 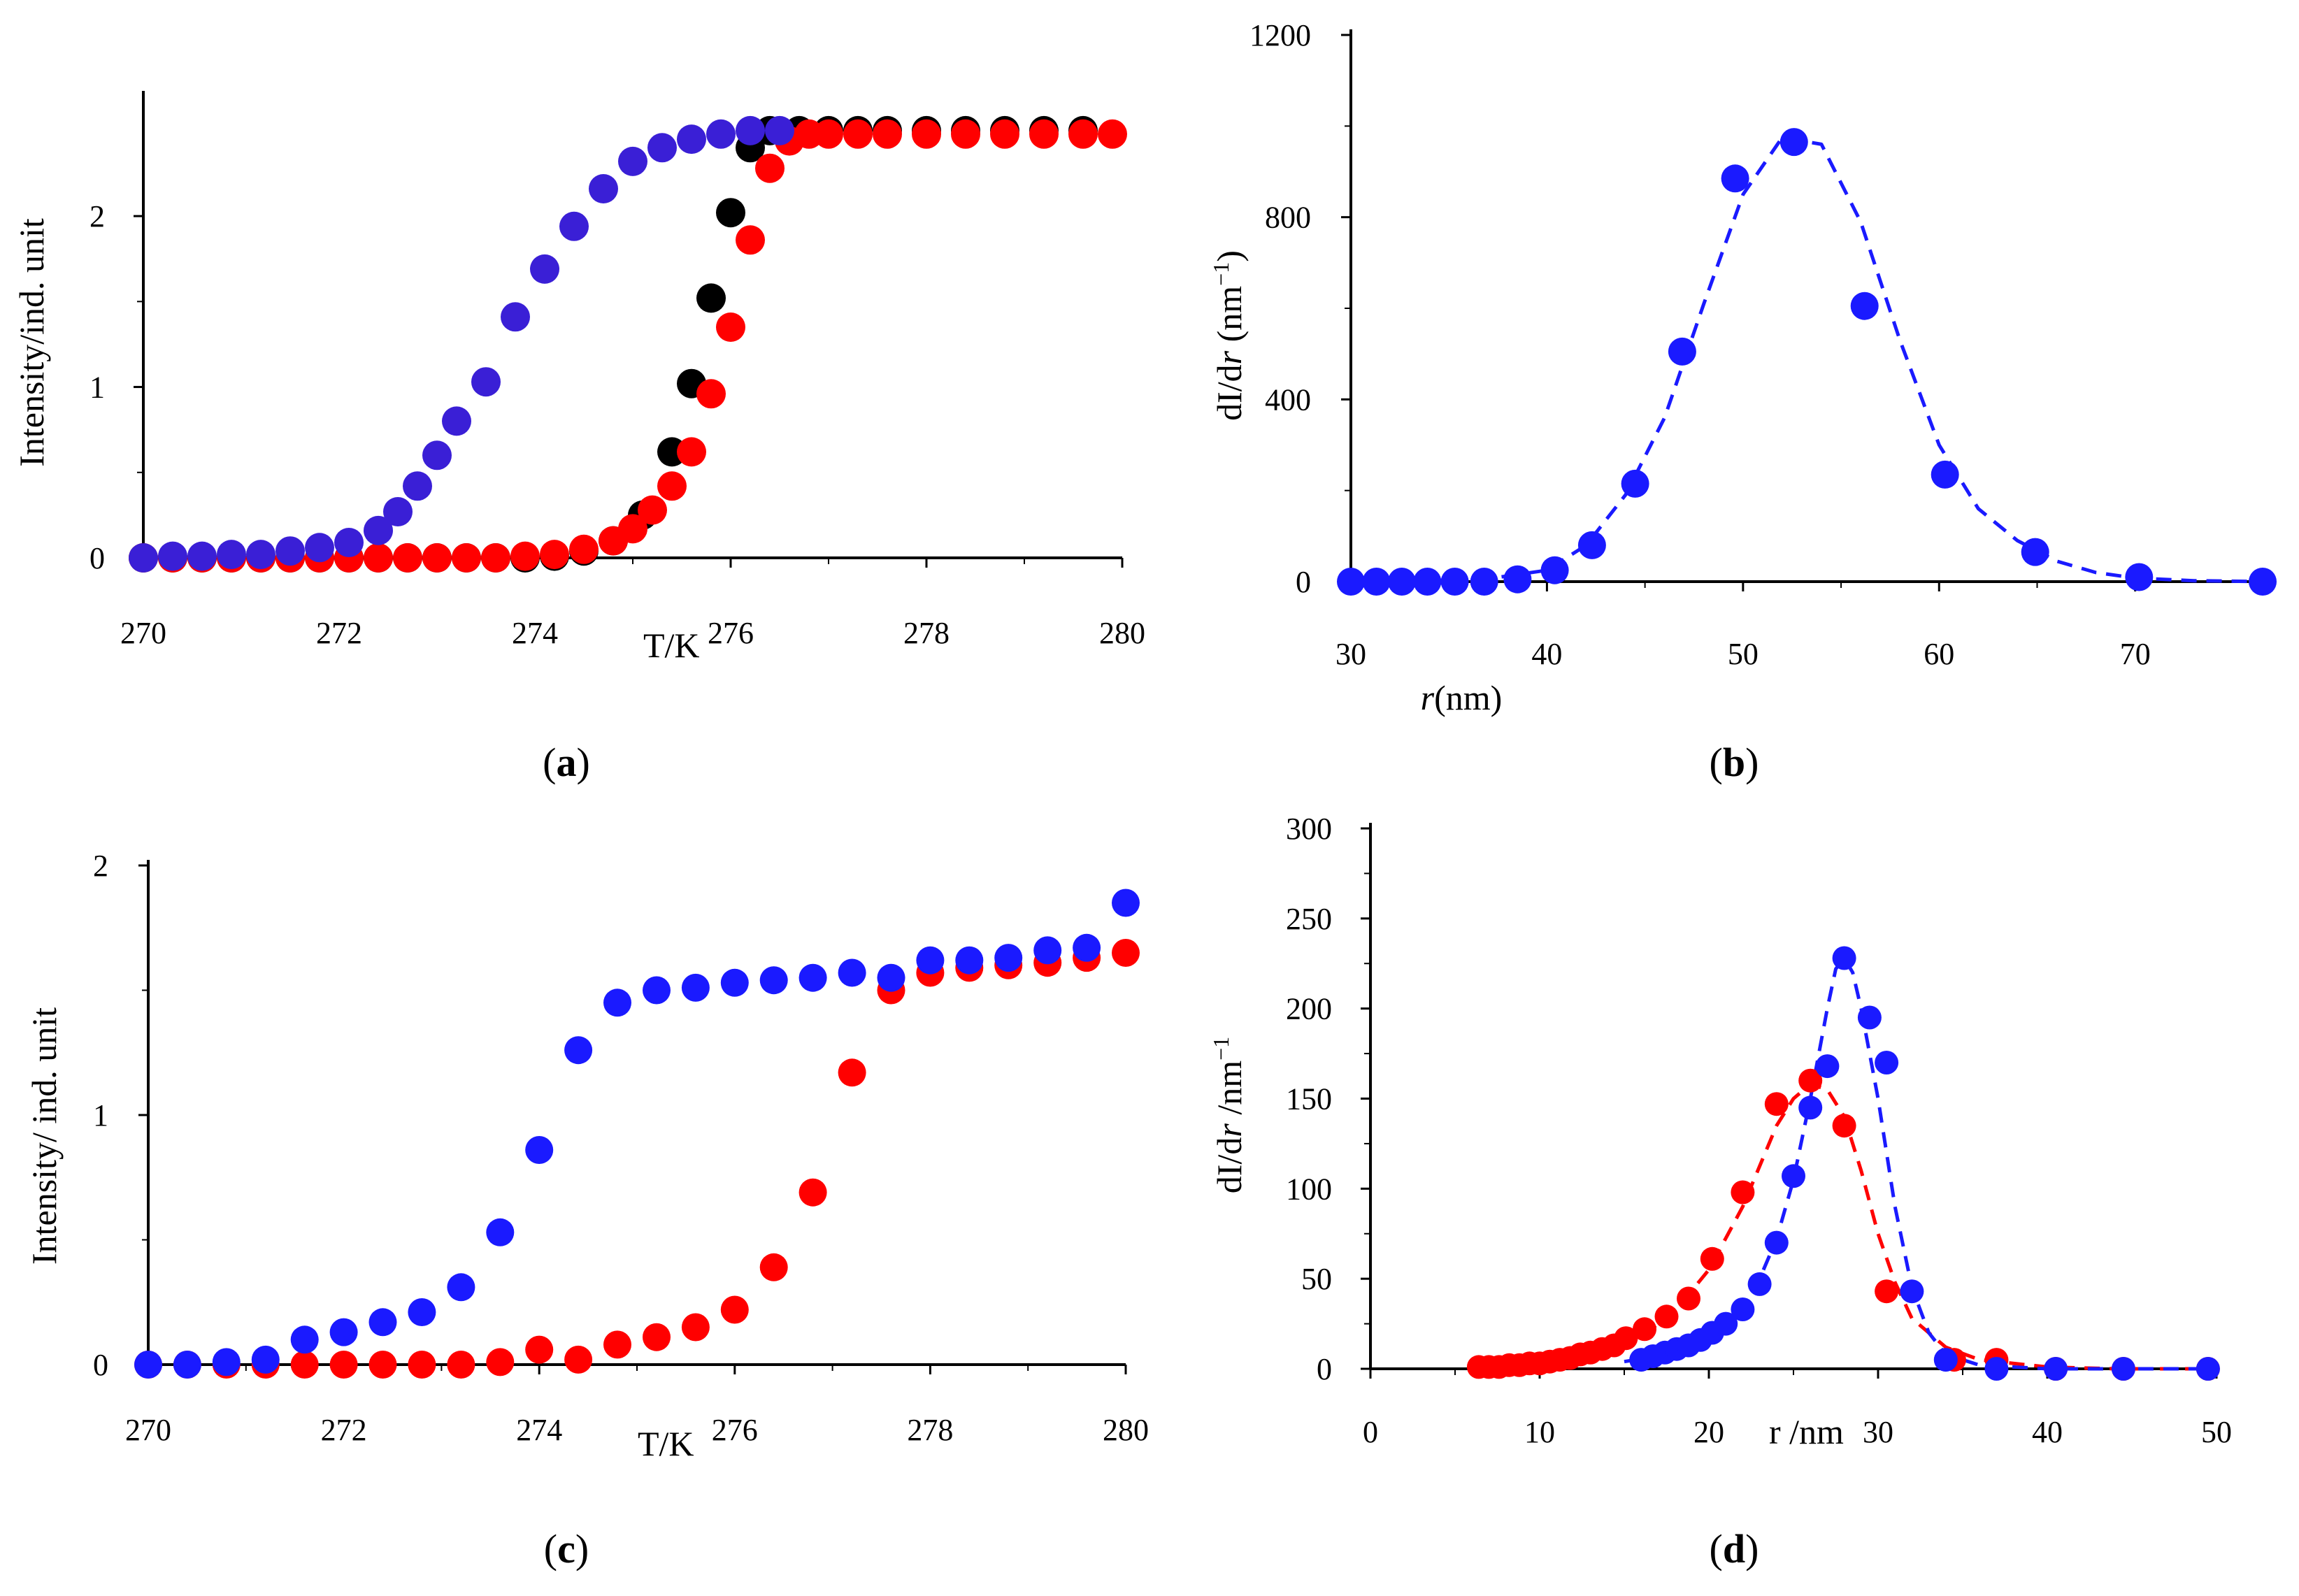 What do you see at coordinates (1939, 654) in the screenshot?
I see `x-tick-label: 60` at bounding box center [1939, 654].